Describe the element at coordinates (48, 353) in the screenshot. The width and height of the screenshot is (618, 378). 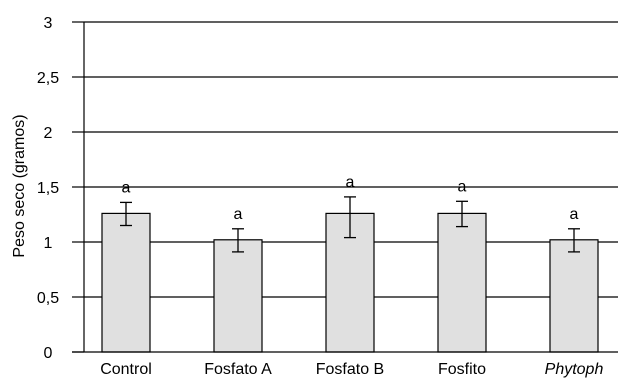
I see `y-tick-label: 0` at that location.